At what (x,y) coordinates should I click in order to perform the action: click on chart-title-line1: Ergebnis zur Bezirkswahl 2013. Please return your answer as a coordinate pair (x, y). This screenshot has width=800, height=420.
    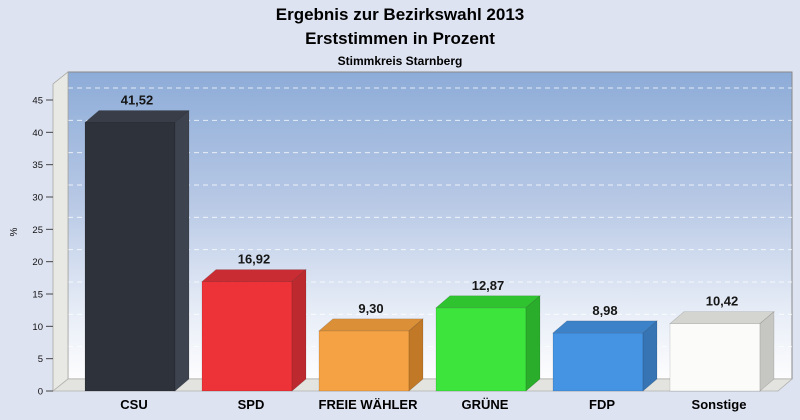
    Looking at the image, I should click on (400, 14).